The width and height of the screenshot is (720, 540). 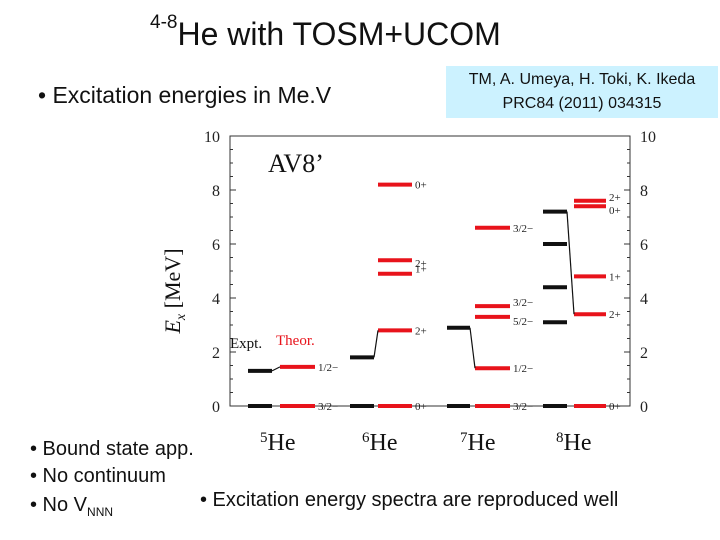 I want to click on spin-label-6He: 1+, so click(x=421, y=270).